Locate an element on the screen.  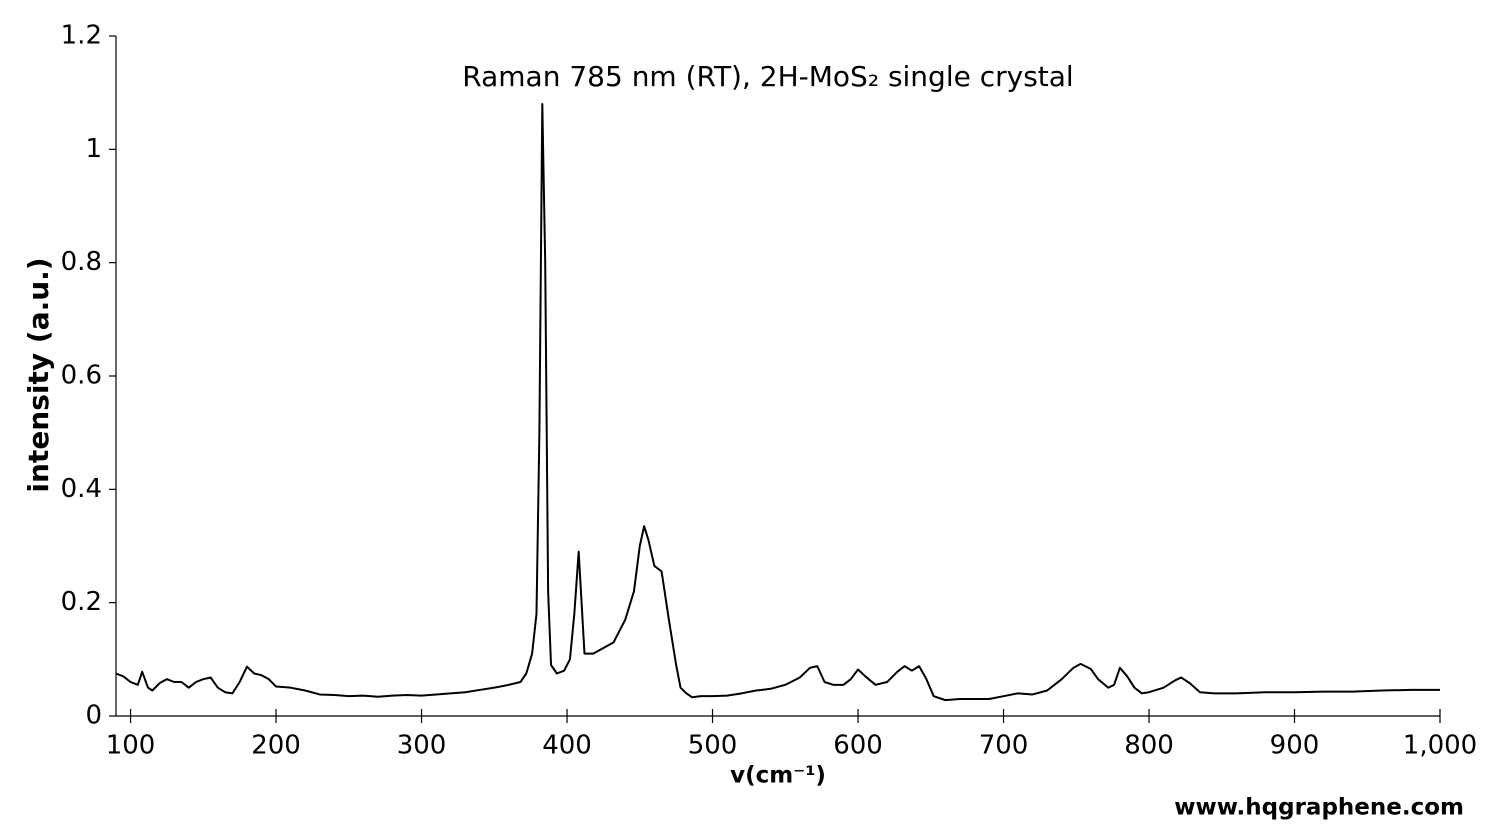
x-tick-label: 1,000 is located at coordinates (1440, 746).